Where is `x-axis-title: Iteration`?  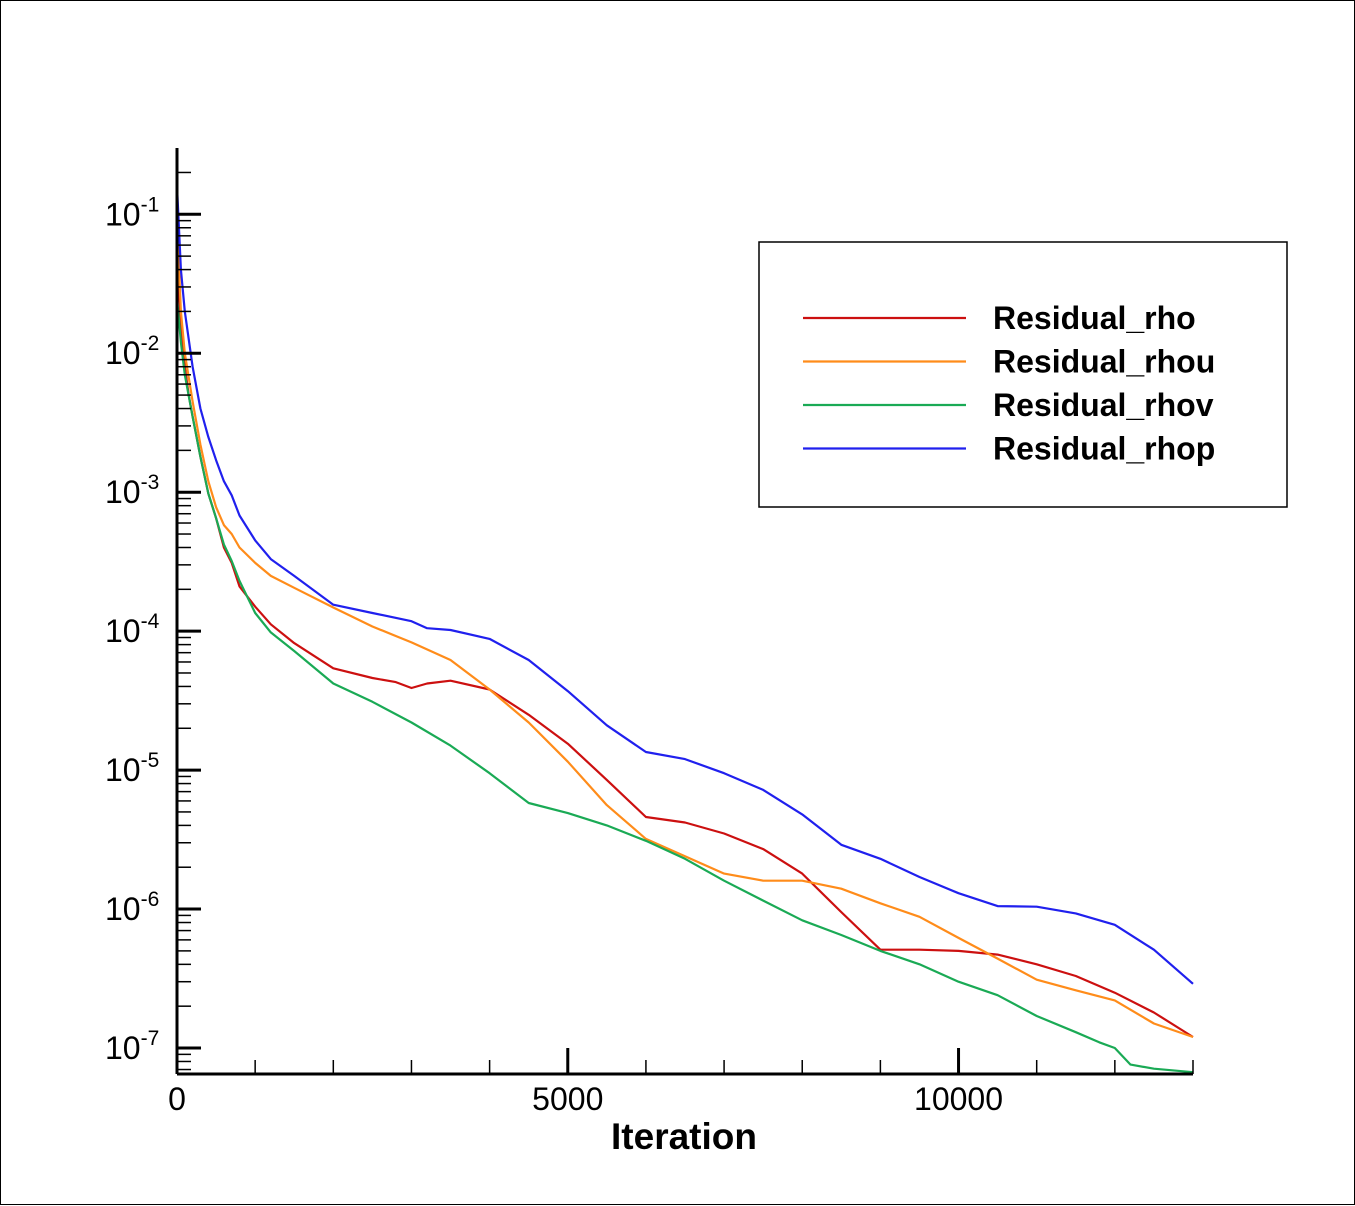 x-axis-title: Iteration is located at coordinates (684, 1136).